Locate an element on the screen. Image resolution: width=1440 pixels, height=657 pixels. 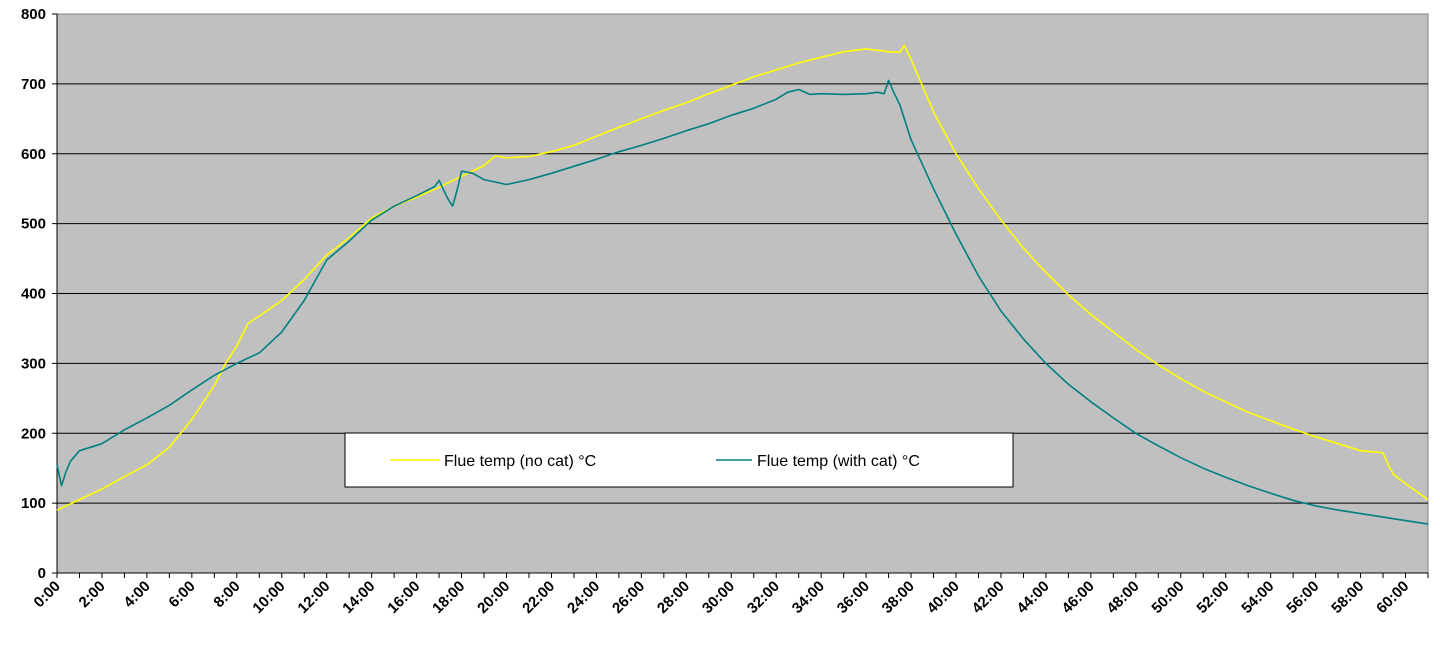
x-tick-label-52: 52:00 is located at coordinates (1212, 597).